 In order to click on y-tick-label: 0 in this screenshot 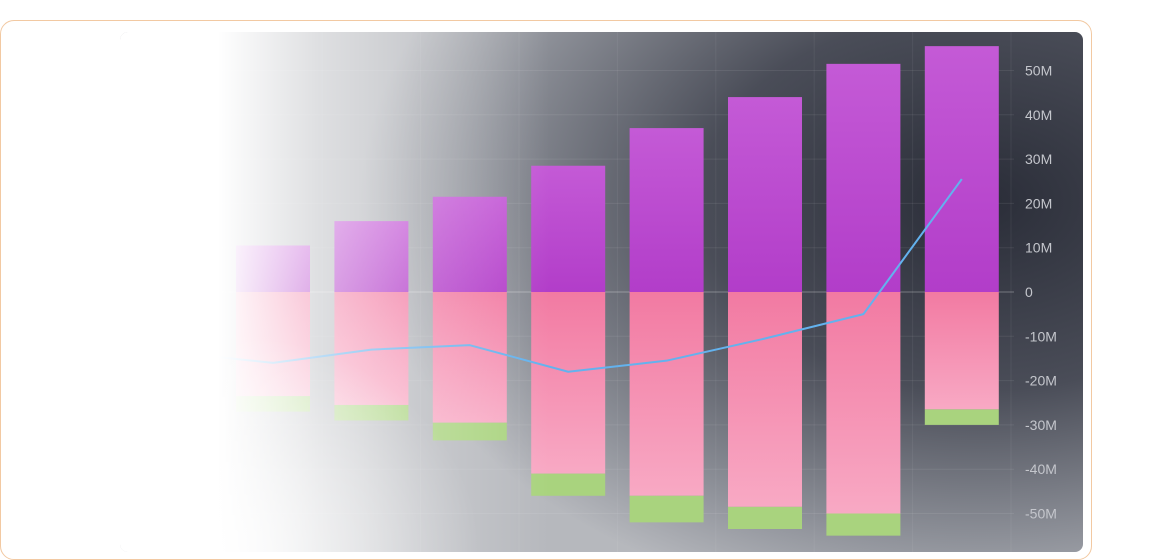, I will do `click(1029, 292)`.